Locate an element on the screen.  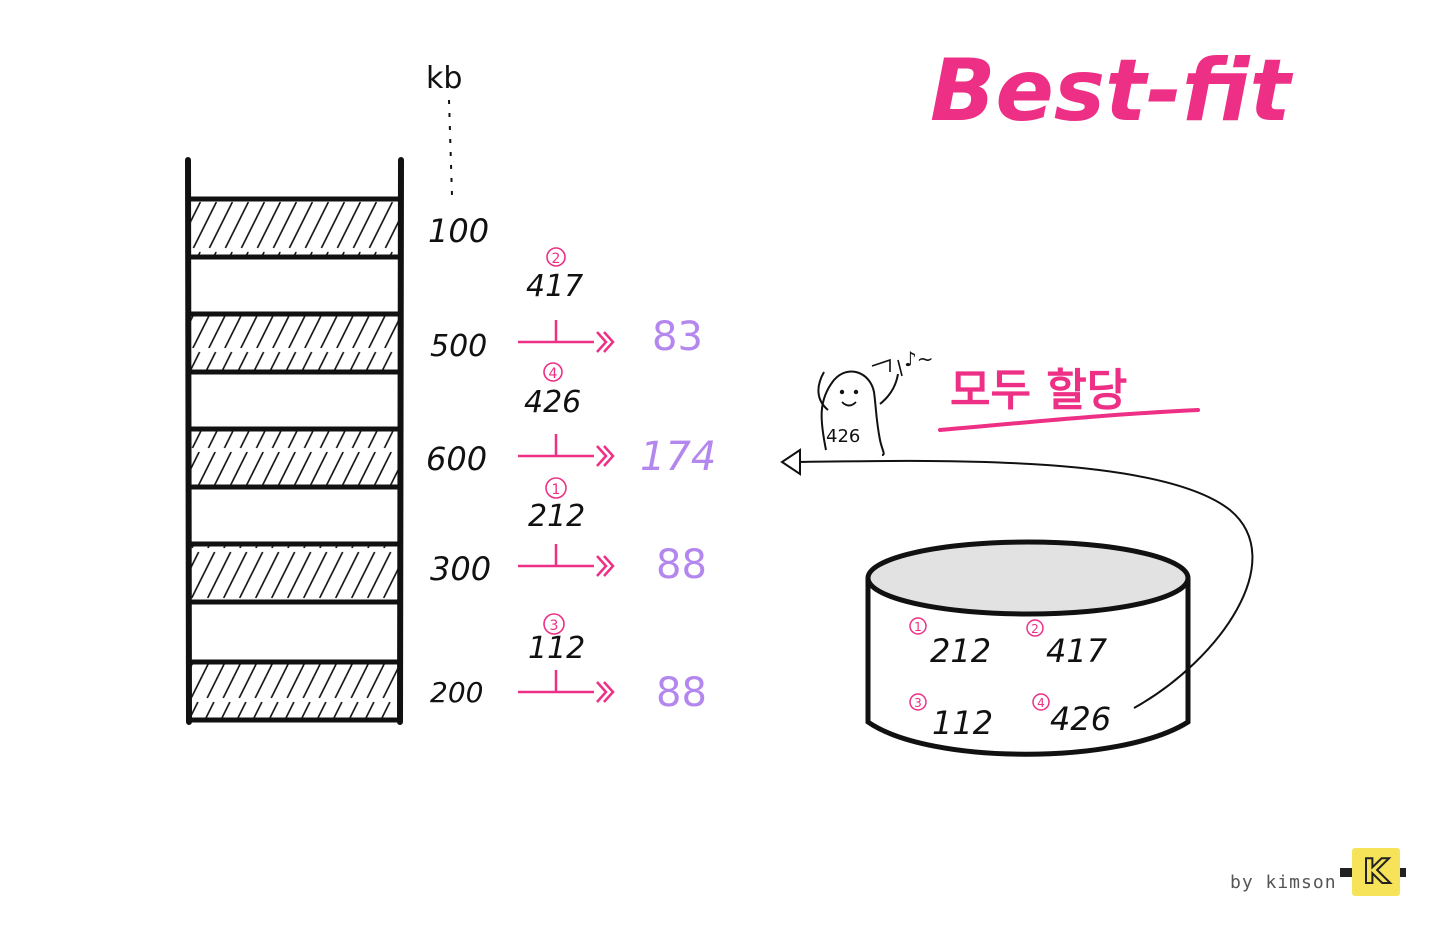
result-label: 모두 할당 is located at coordinates (1038, 390).